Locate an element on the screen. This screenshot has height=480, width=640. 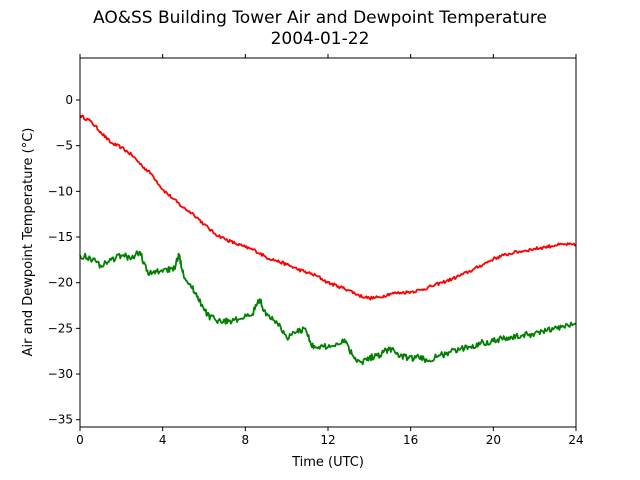
x-tick-label: 16 is located at coordinates (410, 440).